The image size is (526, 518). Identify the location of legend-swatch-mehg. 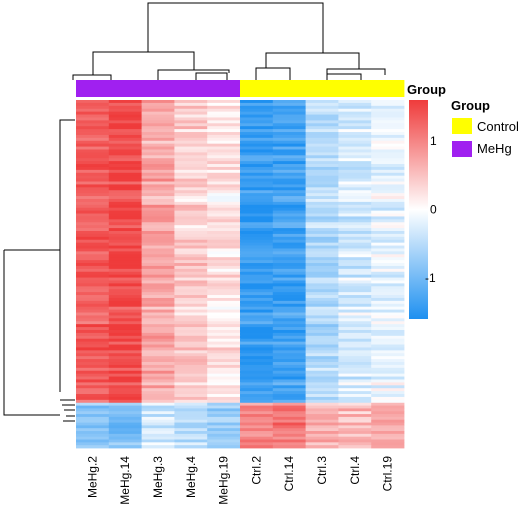
(462, 149).